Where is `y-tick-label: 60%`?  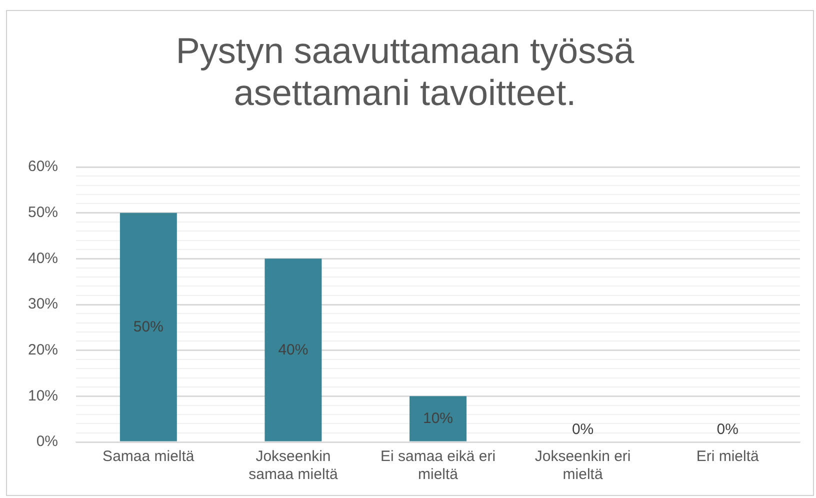
y-tick-label: 60% is located at coordinates (43, 167).